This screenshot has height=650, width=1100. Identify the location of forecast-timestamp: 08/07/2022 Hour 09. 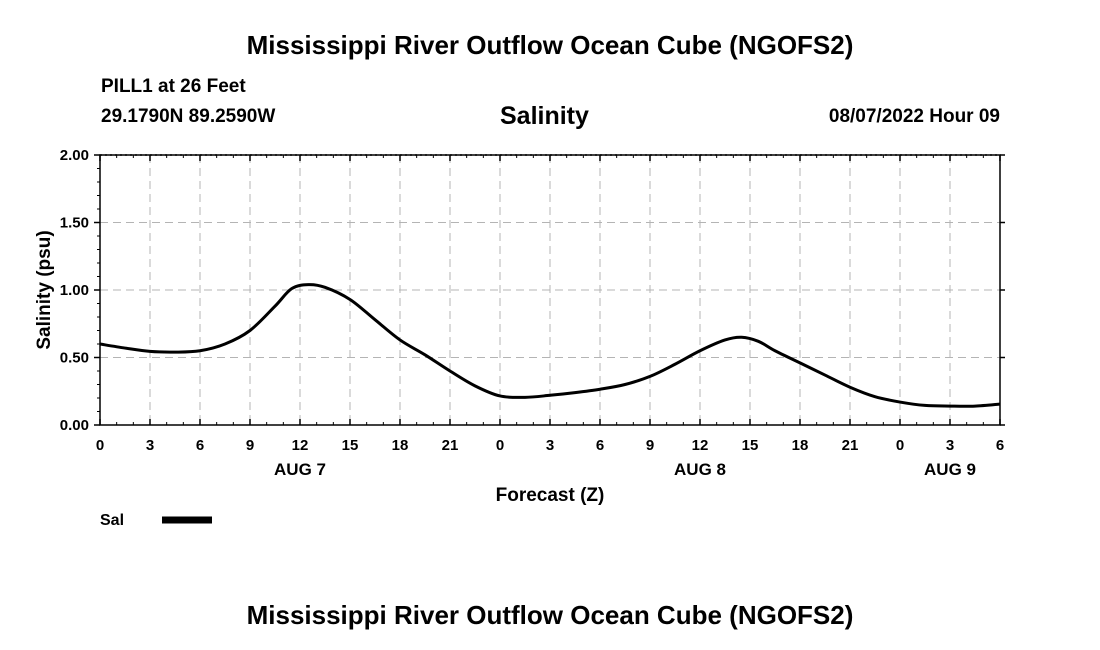
(914, 116).